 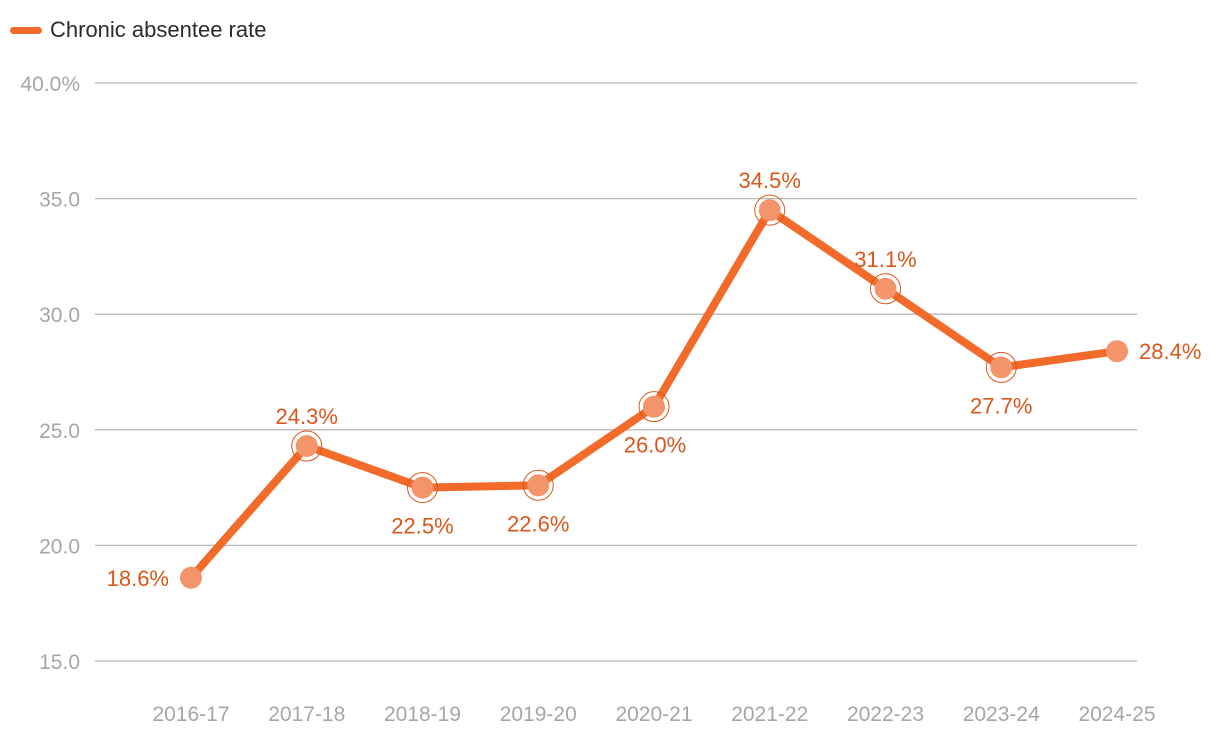 I want to click on data-label: 22.5%, so click(x=422, y=526).